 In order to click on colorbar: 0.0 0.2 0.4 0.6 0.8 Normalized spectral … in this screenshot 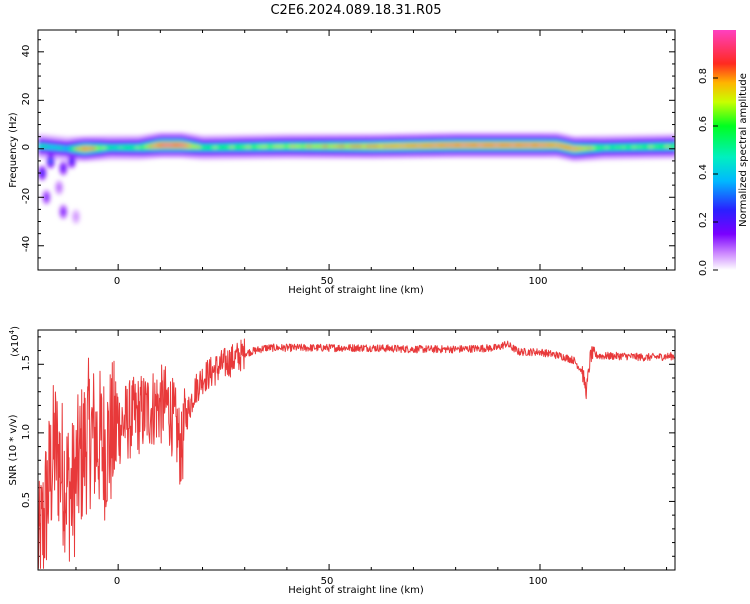, I will do `click(723, 153)`.